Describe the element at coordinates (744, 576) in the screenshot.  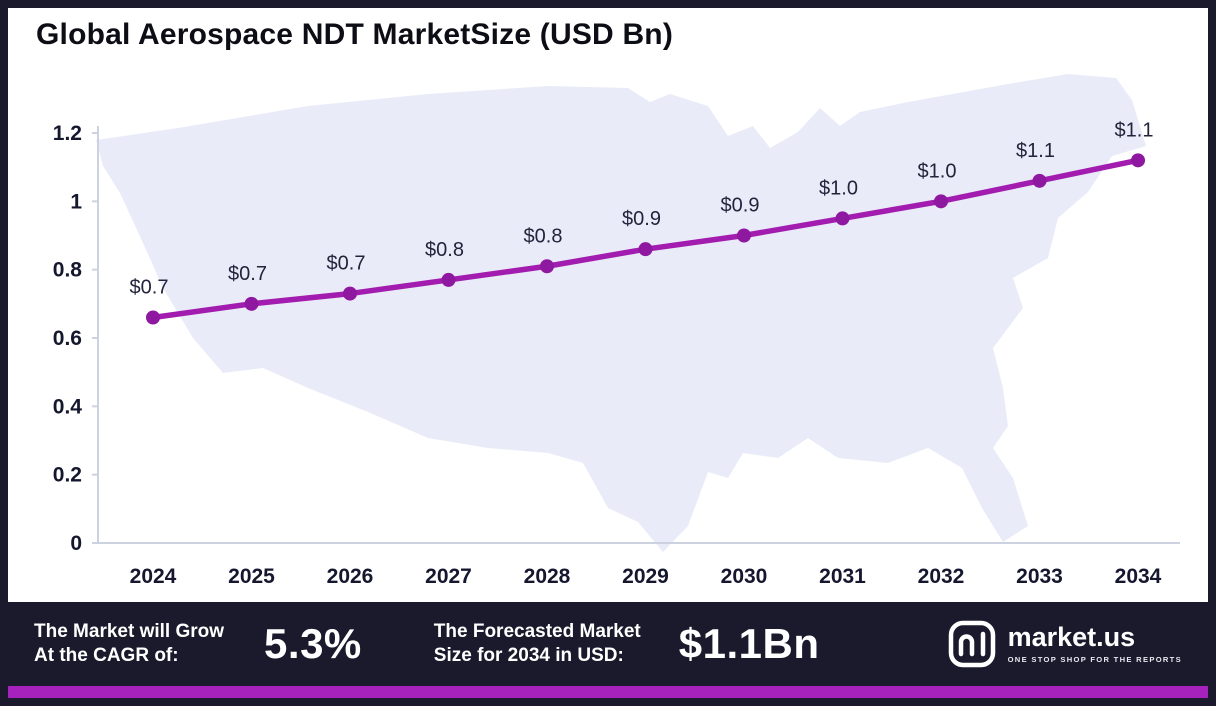
I see `svg-text: 2030` at that location.